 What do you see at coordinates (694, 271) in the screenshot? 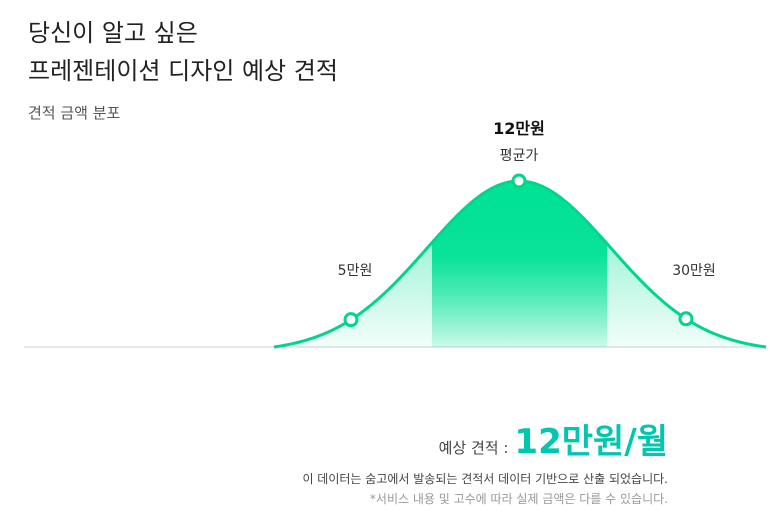
I see `marker-high-label: 30만원` at bounding box center [694, 271].